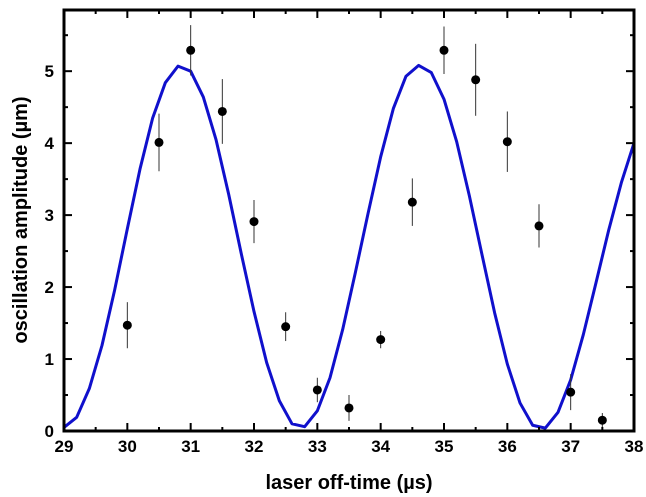 The width and height of the screenshot is (646, 497). I want to click on y-tick-label: 0, so click(49, 431).